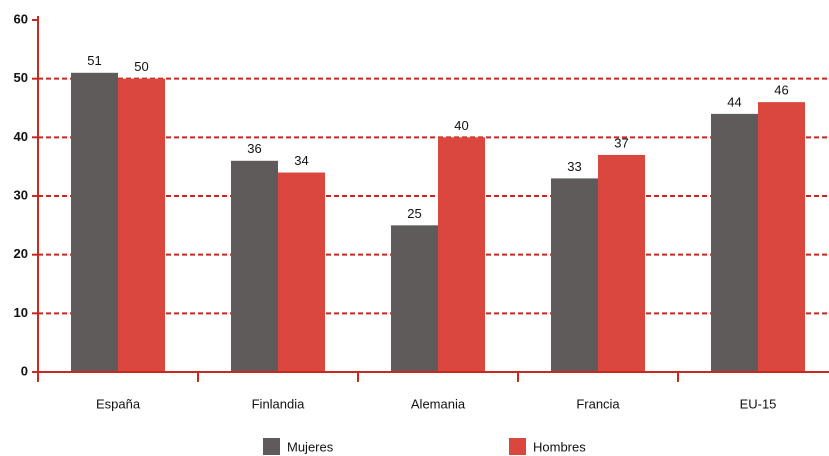 This screenshot has height=456, width=829. What do you see at coordinates (254, 148) in the screenshot?
I see `data-label: 36` at bounding box center [254, 148].